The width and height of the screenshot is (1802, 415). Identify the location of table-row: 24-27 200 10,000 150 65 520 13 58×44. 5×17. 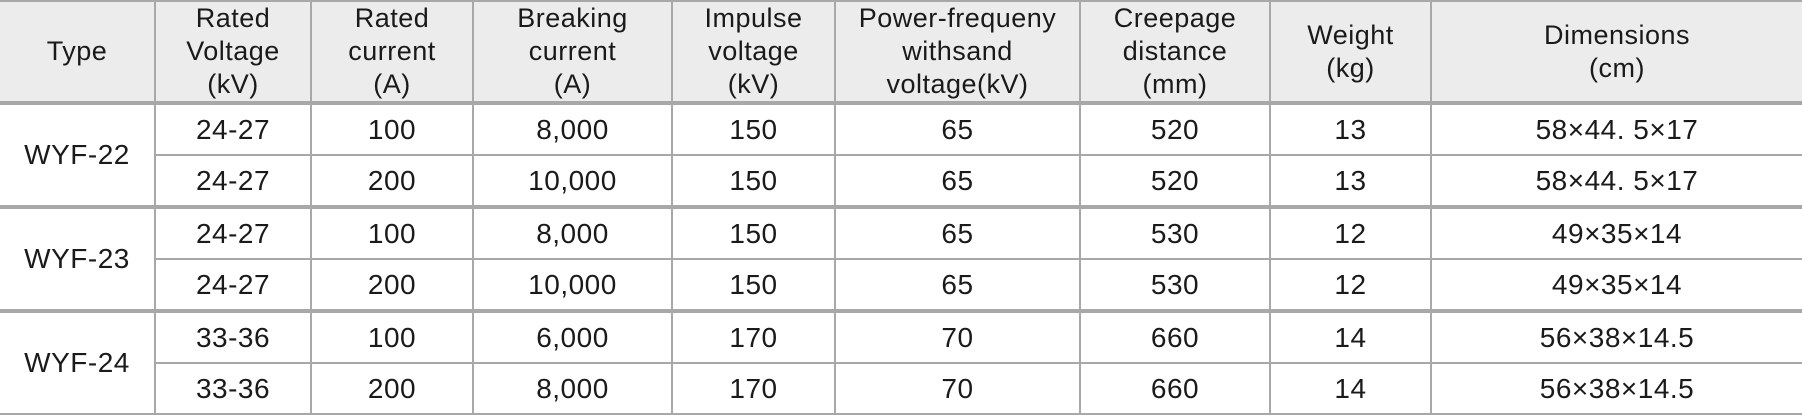
(901, 181).